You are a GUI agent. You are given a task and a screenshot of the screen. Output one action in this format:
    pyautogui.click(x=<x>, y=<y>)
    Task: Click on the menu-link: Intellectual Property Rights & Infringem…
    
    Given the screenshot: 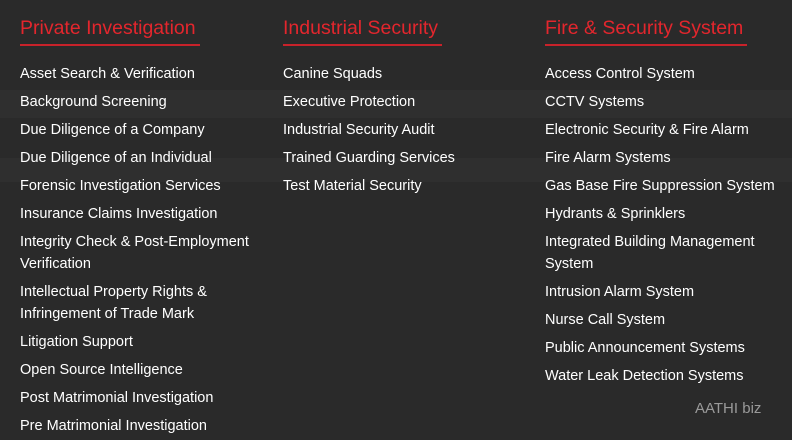 What is the action you would take?
    pyautogui.click(x=113, y=303)
    